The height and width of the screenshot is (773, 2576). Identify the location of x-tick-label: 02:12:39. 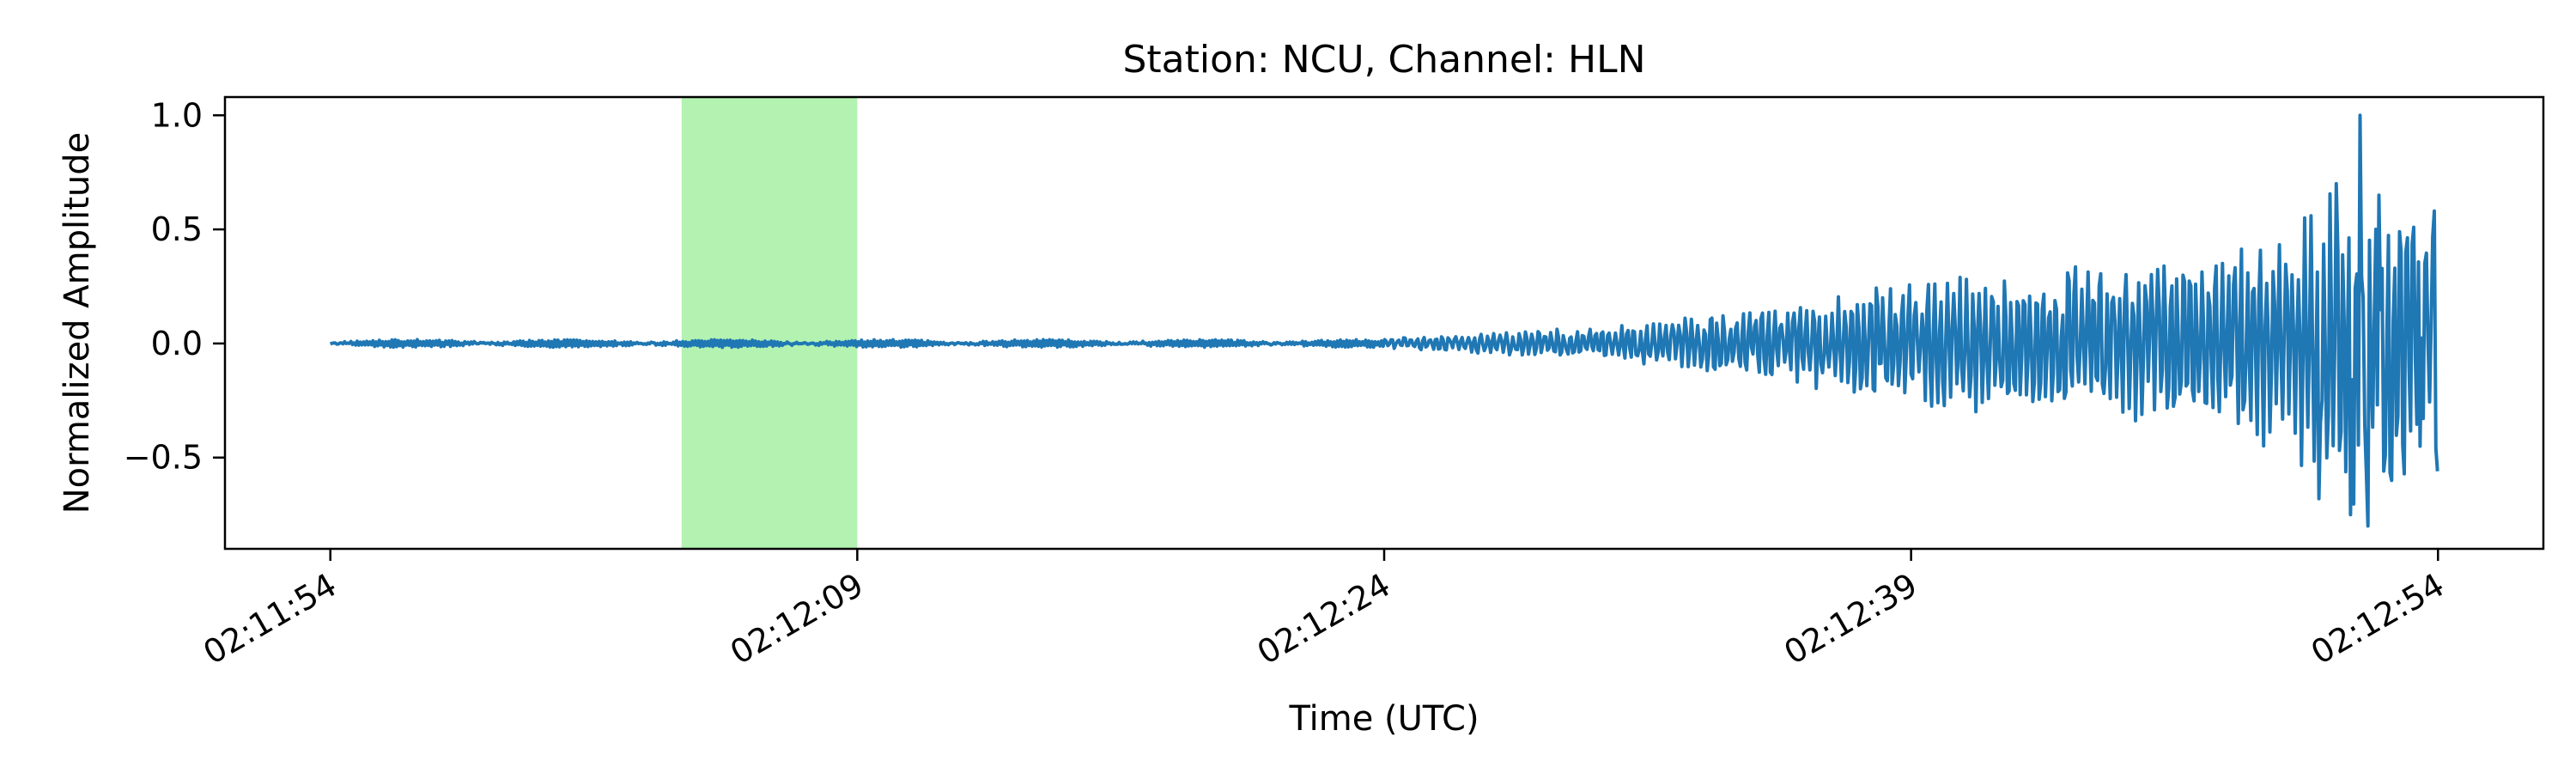
(1850, 619).